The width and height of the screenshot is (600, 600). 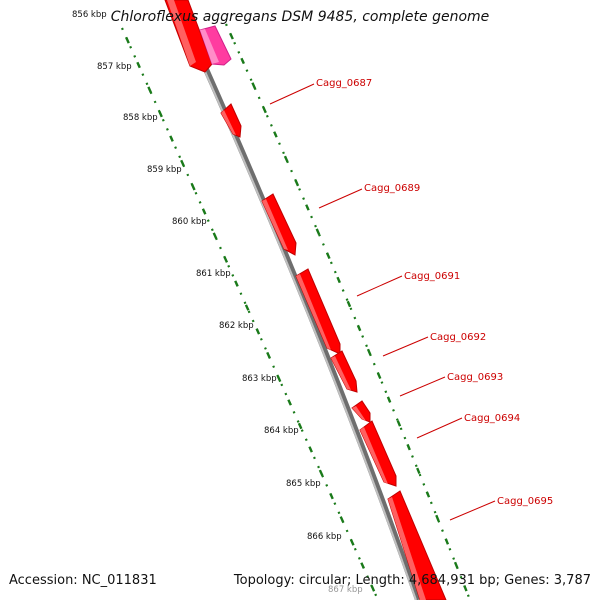 What do you see at coordinates (345, 590) in the screenshot?
I see `scale-tick-867: 867 kbp` at bounding box center [345, 590].